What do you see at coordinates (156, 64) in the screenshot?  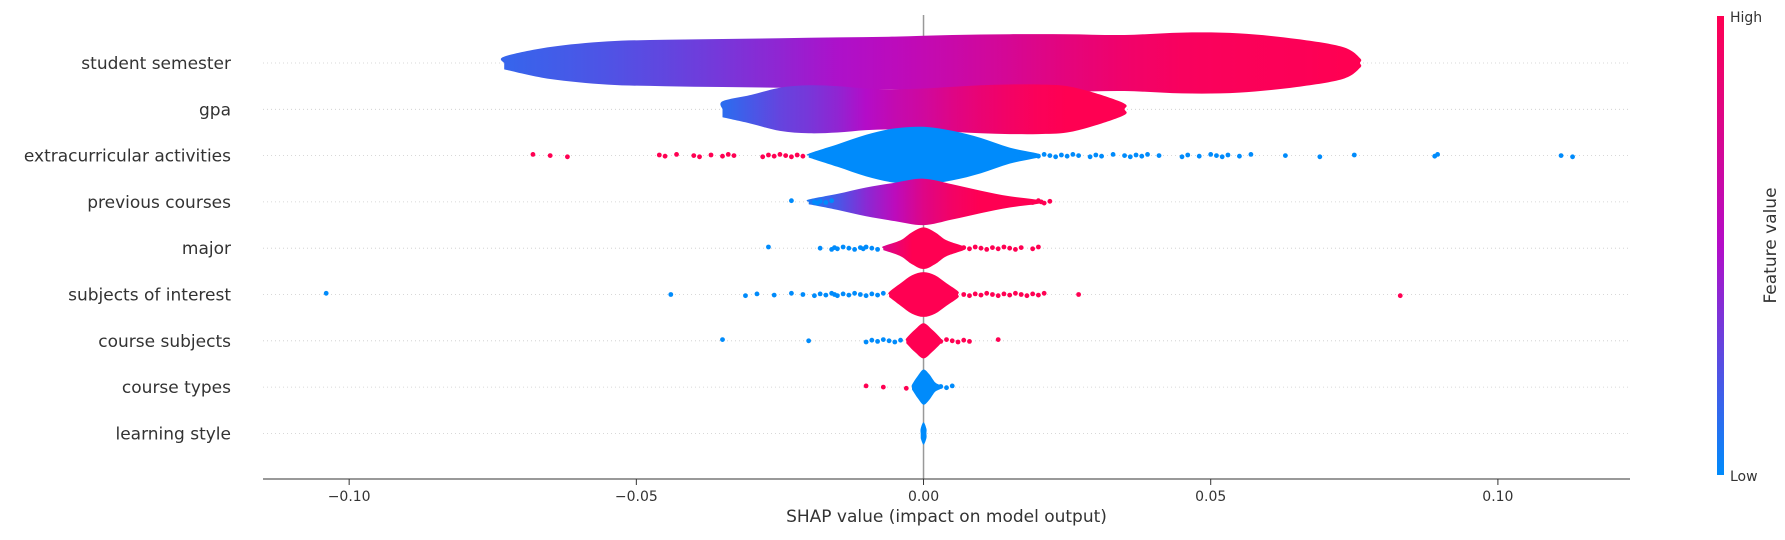 I see `feature-label: student semester` at bounding box center [156, 64].